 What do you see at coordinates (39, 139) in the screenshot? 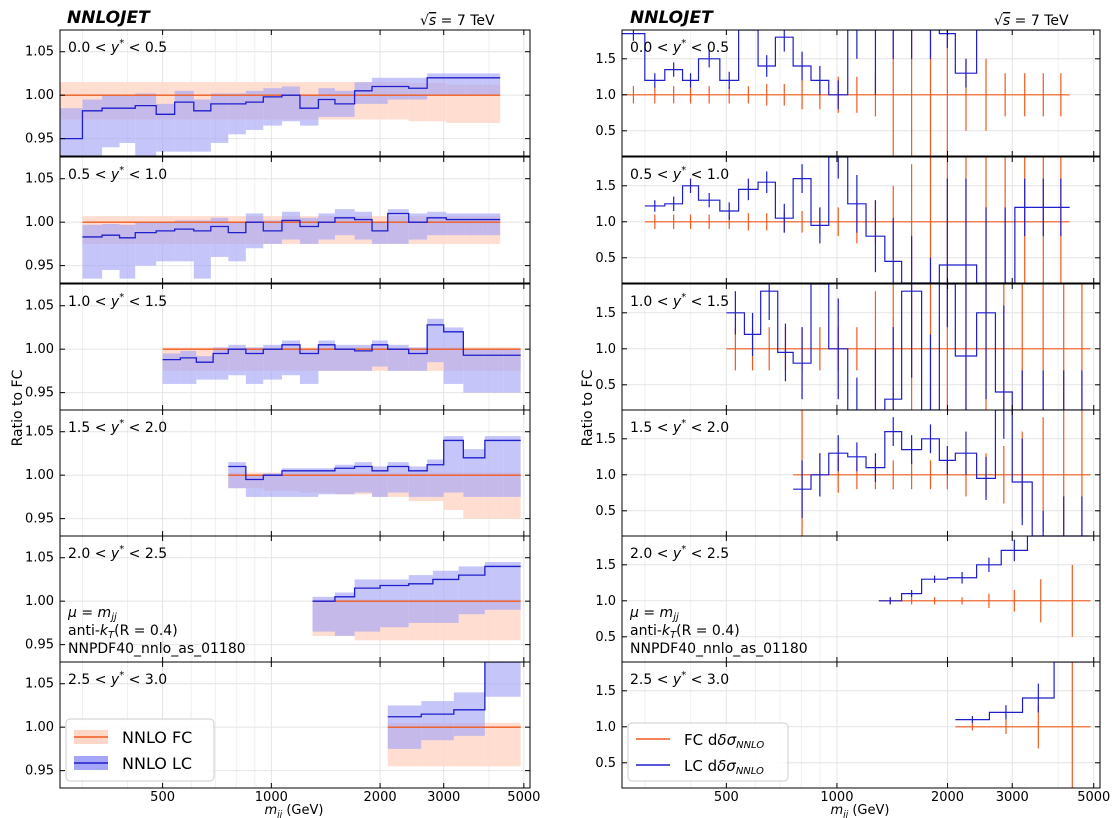
I see `left-panel-1-ytick-label: 0.95` at bounding box center [39, 139].